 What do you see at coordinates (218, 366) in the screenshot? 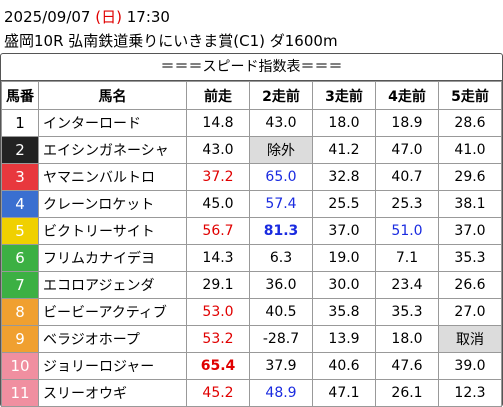
I see `speed-score: 65.4` at bounding box center [218, 366].